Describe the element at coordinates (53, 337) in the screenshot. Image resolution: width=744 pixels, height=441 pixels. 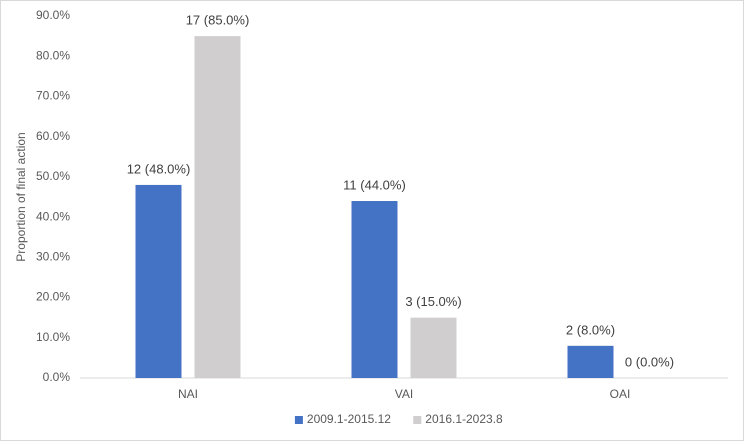
I see `y-tick-label: 10.0%` at that location.